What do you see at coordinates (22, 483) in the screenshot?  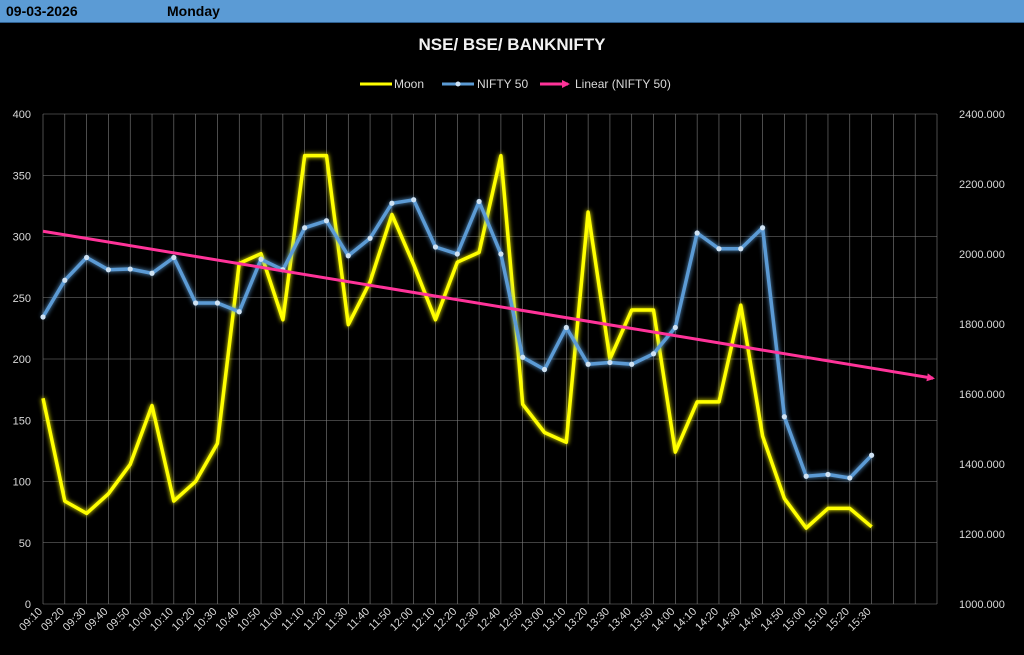 I see `y-left-tick-label: 100` at bounding box center [22, 483].